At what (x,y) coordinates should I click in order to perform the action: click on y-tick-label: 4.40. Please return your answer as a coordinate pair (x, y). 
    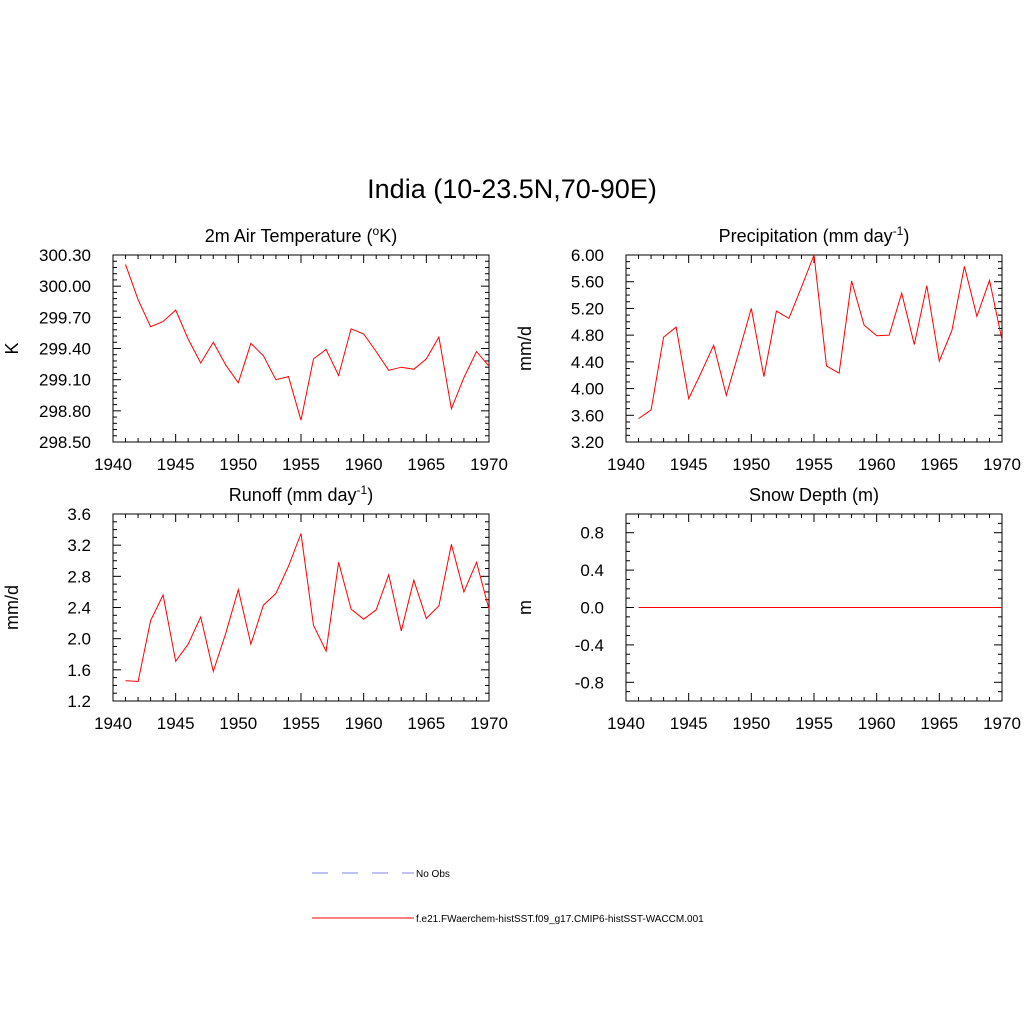
    Looking at the image, I should click on (587, 362).